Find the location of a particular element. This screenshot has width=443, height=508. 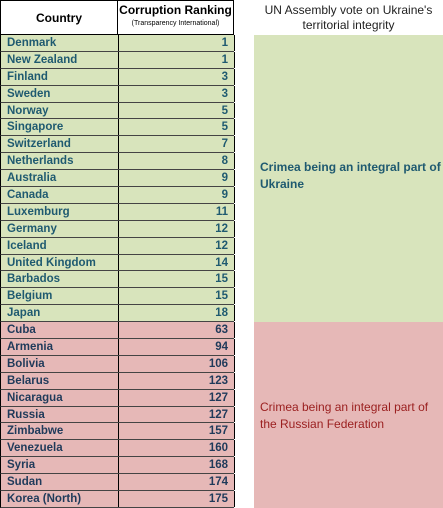

table-row: Australia 9 is located at coordinates (117, 179).